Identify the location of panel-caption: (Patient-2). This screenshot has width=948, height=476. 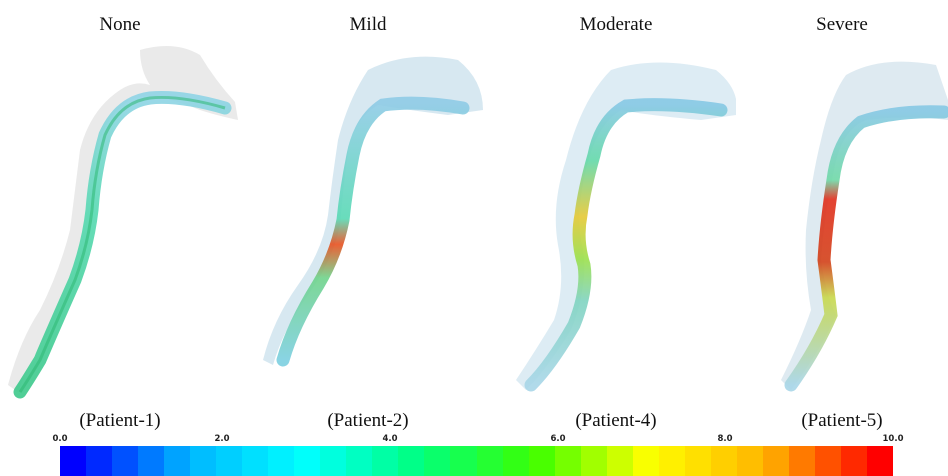
(368, 420).